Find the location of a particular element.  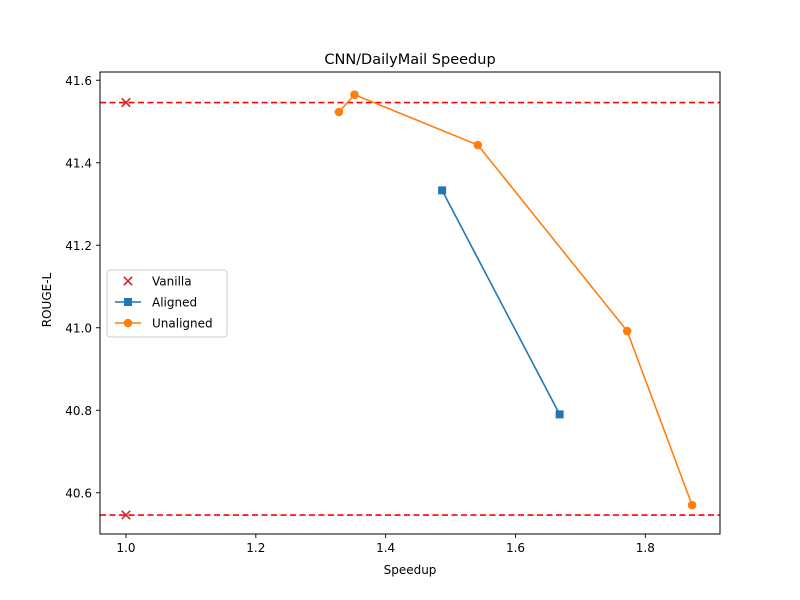

legend-label-vanilla: Vanilla is located at coordinates (172, 282).